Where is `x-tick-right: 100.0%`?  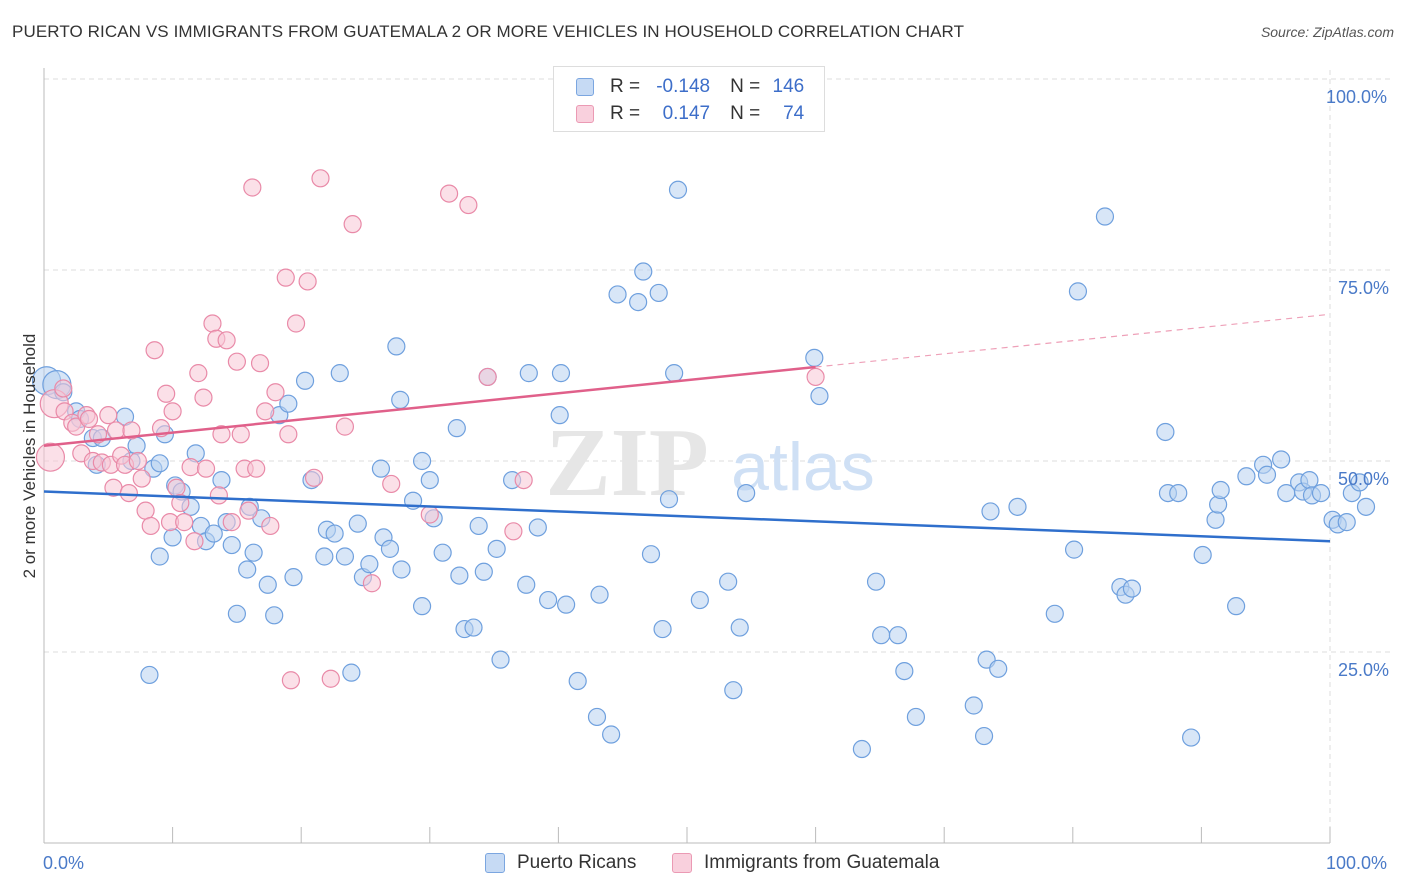 x-tick-right: 100.0% is located at coordinates (1357, 863).